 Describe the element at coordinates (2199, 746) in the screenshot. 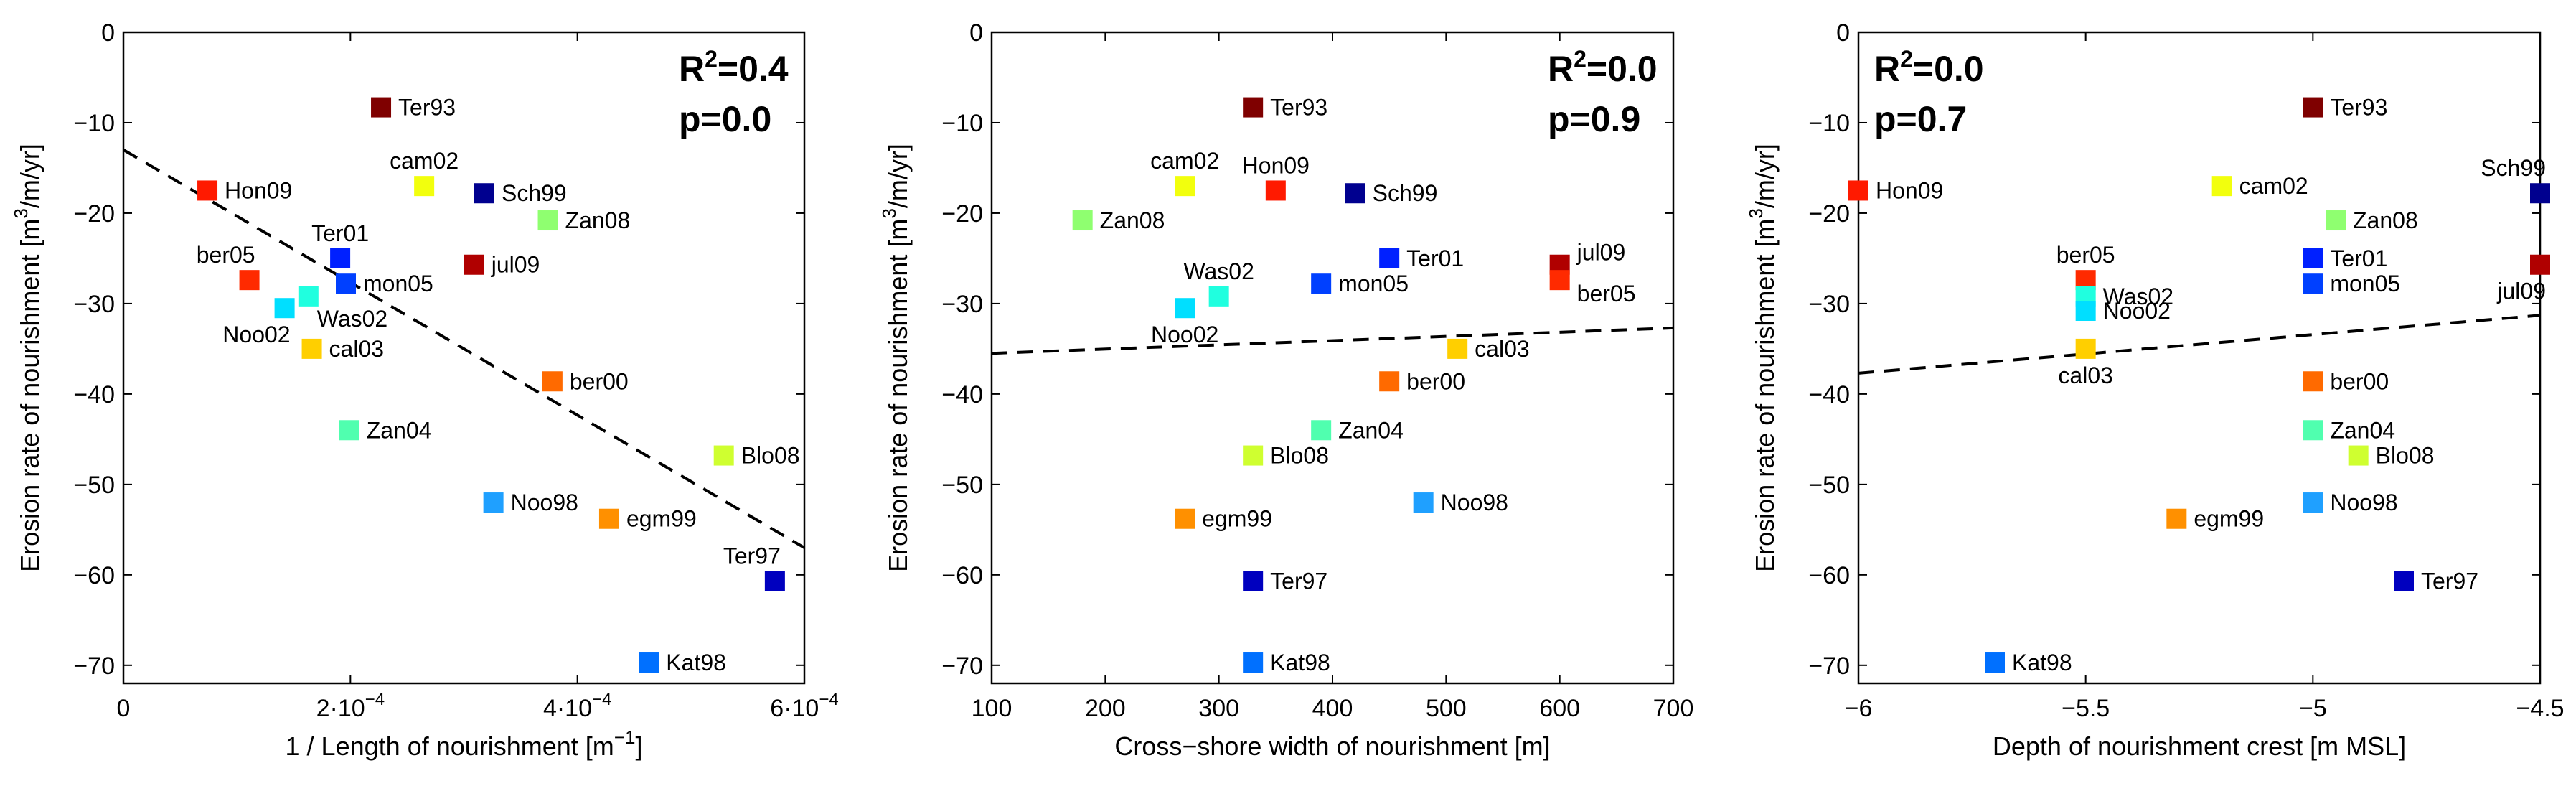

I see `x-axis-label: Depth of nourishment crest [m MSL]` at that location.